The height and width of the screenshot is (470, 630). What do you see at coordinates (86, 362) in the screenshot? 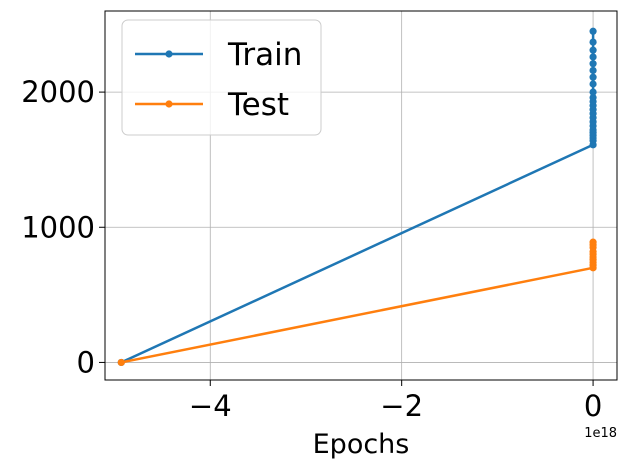
I see `y-tick-label: 0` at bounding box center [86, 362].